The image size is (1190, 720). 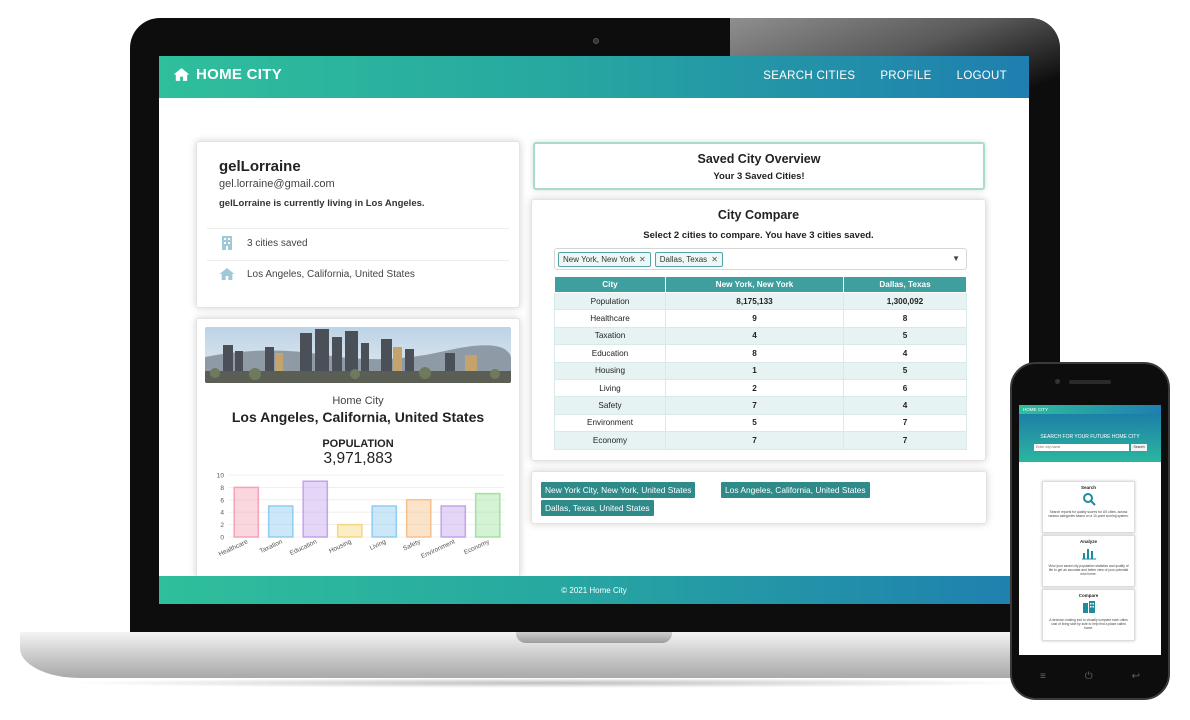 I want to click on divider, so click(x=358, y=228).